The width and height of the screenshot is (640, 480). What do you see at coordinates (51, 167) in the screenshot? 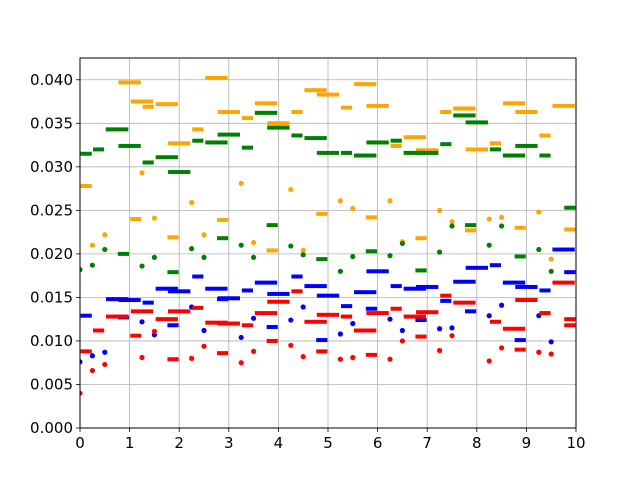
I see `y-tick-label: 0.030` at bounding box center [51, 167].